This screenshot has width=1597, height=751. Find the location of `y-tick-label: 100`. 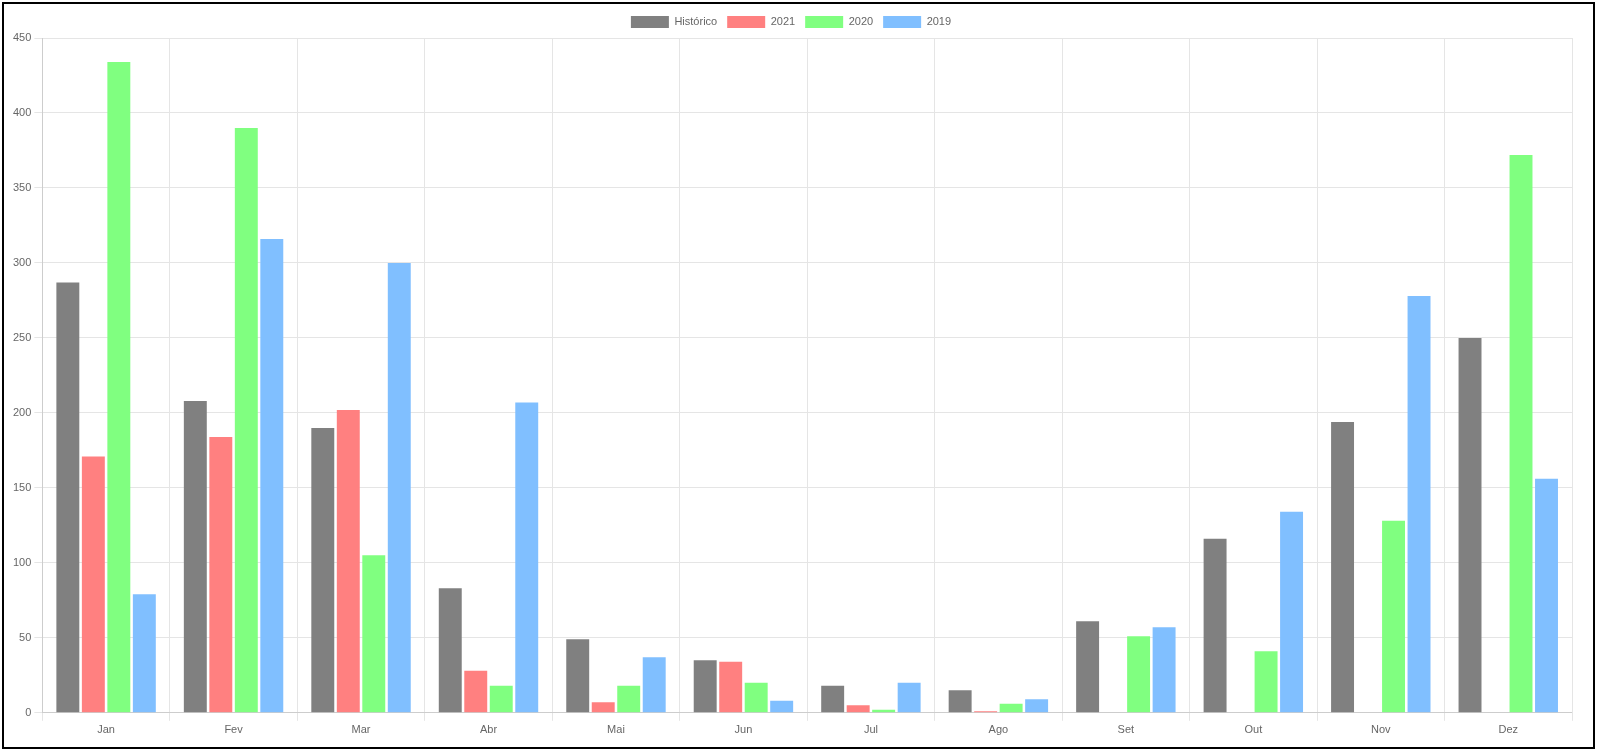

y-tick-label: 100 is located at coordinates (22, 561).